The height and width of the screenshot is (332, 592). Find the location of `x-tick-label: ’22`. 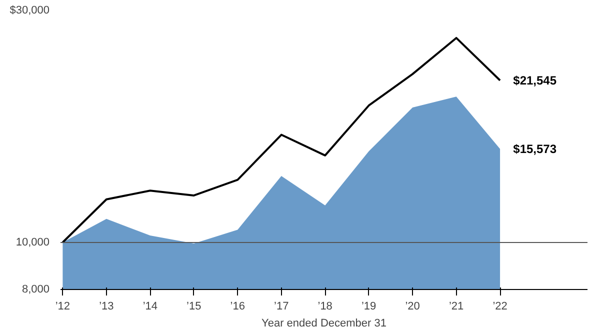

x-tick-label: ’22 is located at coordinates (500, 306).